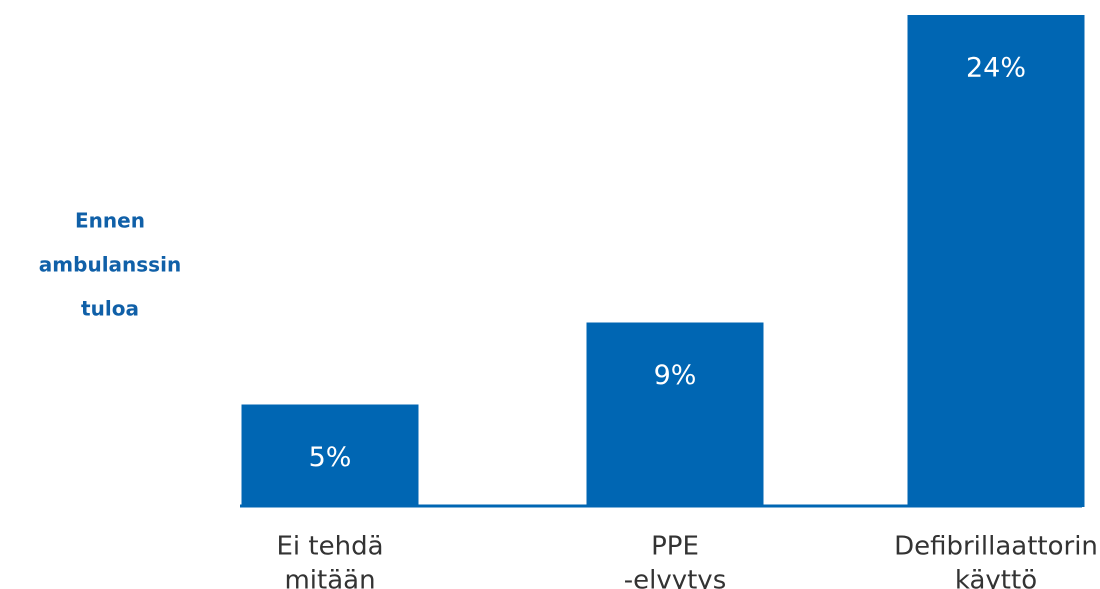 The width and height of the screenshot is (1100, 589). What do you see at coordinates (675, 547) in the screenshot?
I see `x-tick-label: PPE` at bounding box center [675, 547].